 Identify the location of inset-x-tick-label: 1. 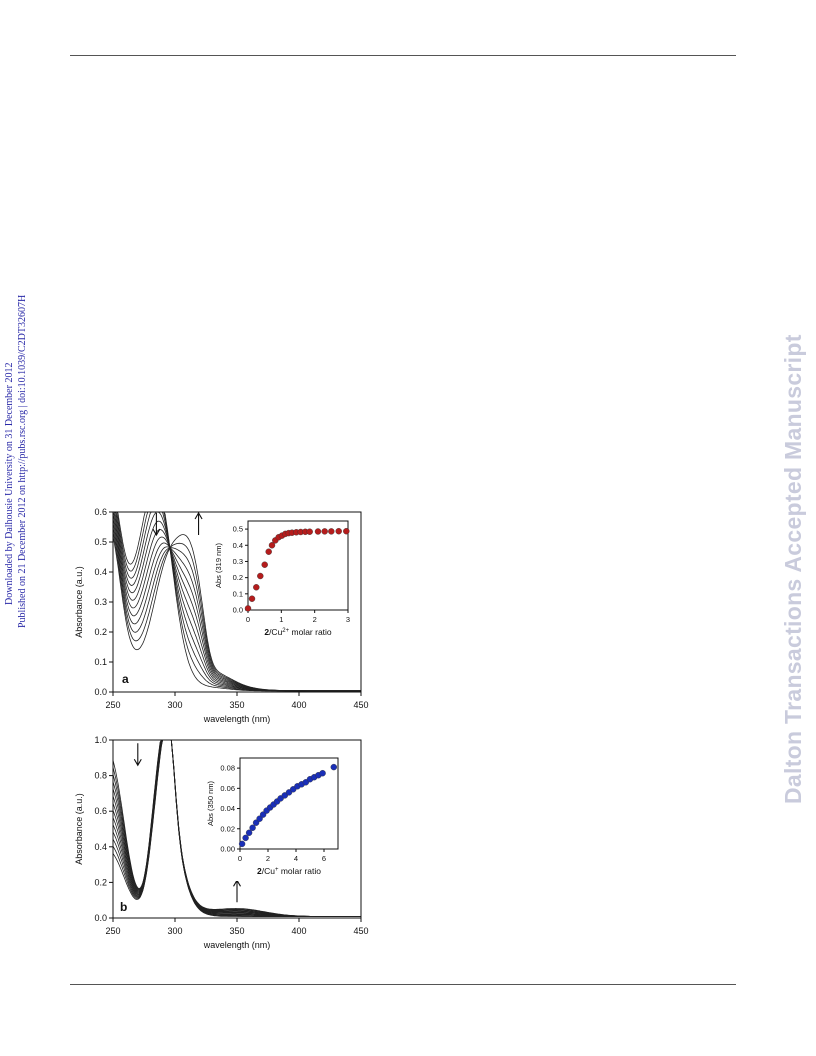
(281, 619).